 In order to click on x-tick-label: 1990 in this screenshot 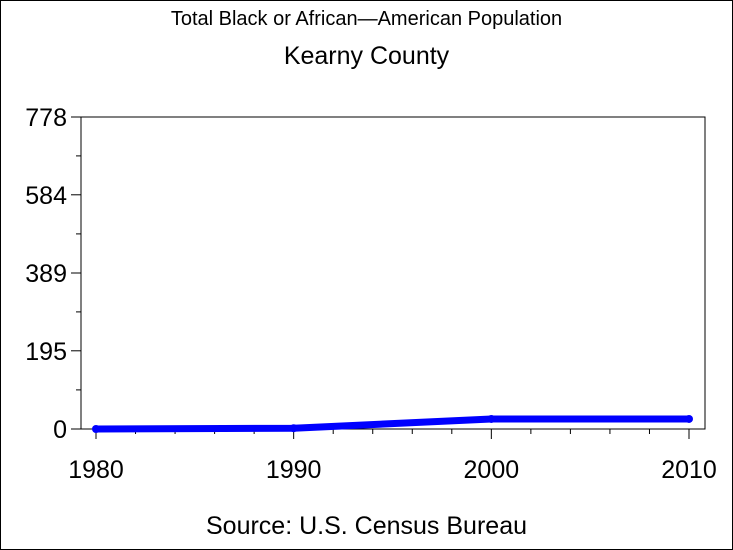, I will do `click(294, 470)`.